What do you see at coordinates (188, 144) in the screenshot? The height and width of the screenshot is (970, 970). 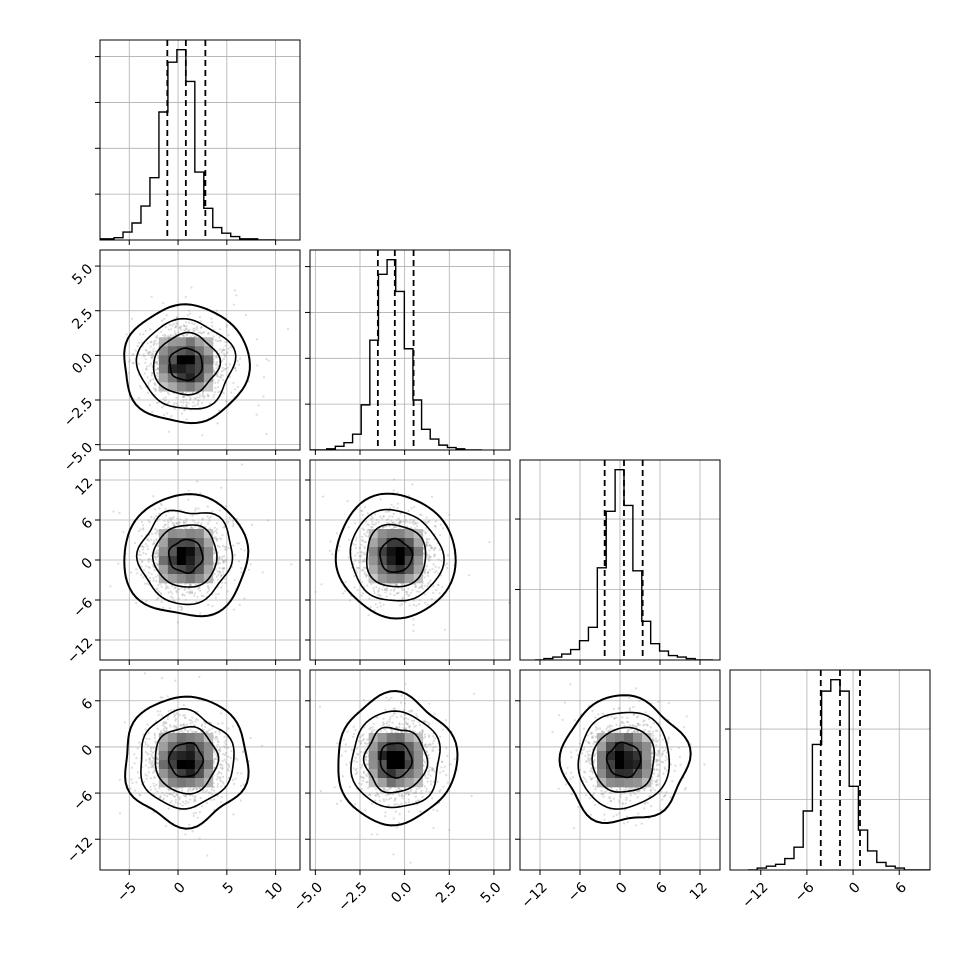 I see `histogram-steps` at bounding box center [188, 144].